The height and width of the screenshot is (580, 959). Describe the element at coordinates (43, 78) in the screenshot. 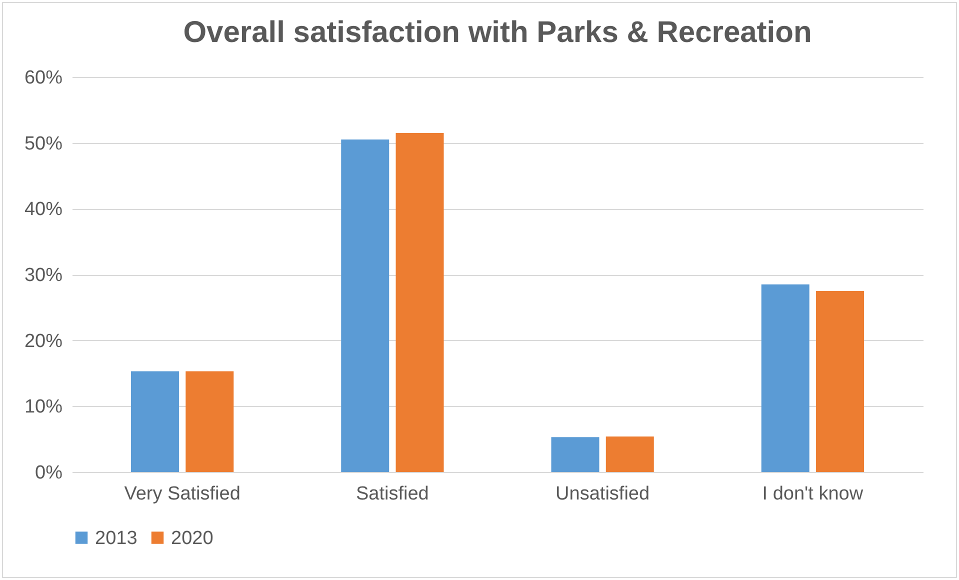

I see `y-tick-label: 60%` at that location.